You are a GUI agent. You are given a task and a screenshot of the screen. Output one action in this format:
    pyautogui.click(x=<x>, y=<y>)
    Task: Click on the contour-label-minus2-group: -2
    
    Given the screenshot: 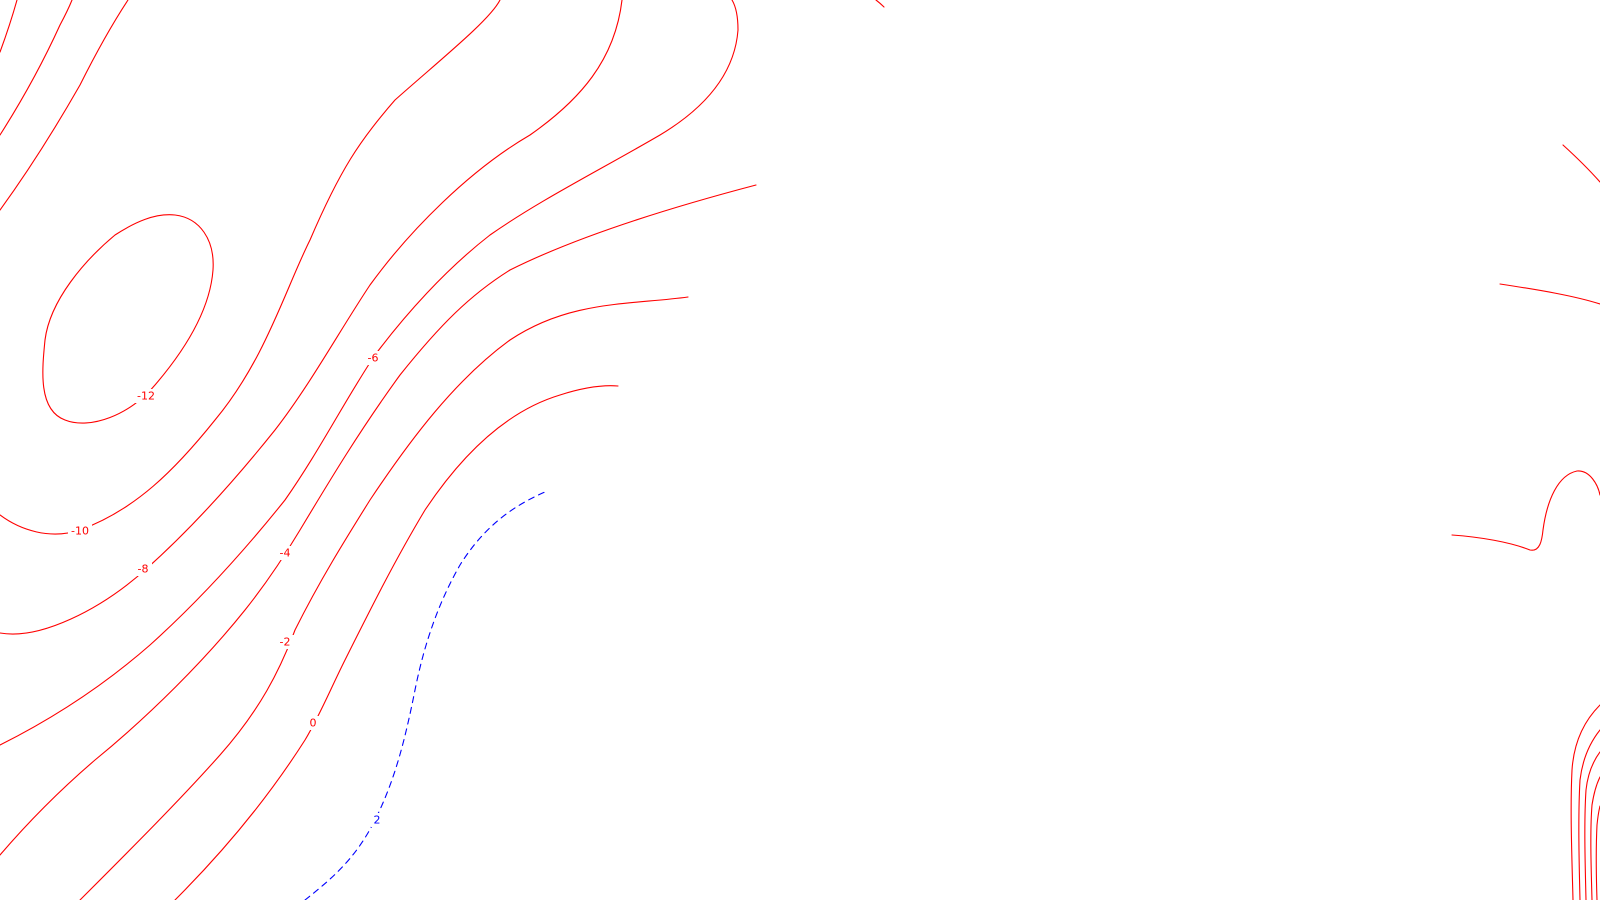 What is the action you would take?
    pyautogui.click(x=285, y=642)
    